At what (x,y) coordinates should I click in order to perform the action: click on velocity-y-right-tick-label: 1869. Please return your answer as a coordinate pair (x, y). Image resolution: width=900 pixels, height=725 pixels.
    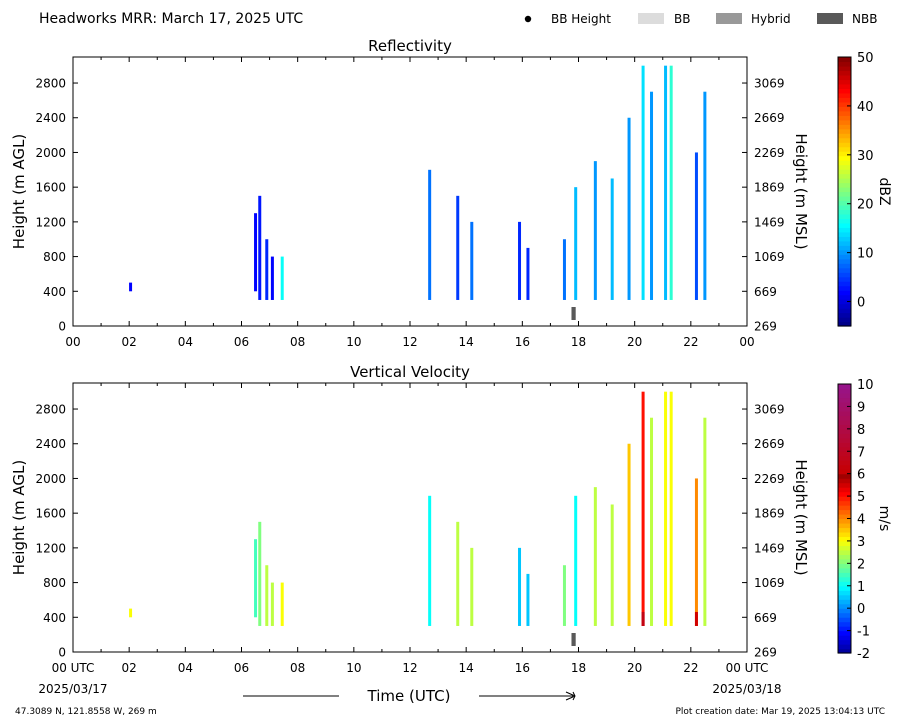
    Looking at the image, I should click on (769, 514).